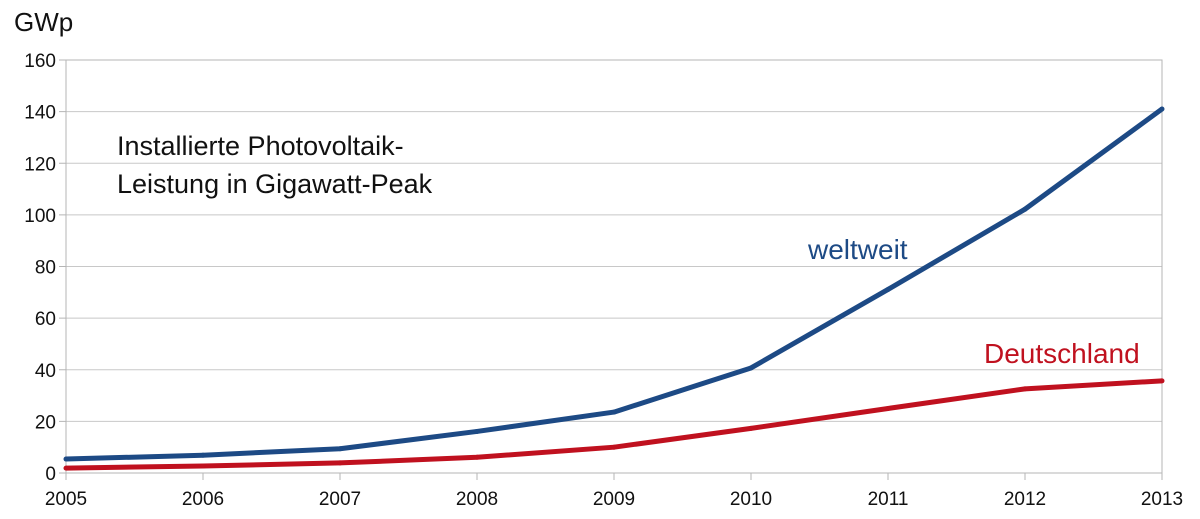  I want to click on chart-title-line-2: Leistung in Gigawatt-Peak, so click(275, 184).